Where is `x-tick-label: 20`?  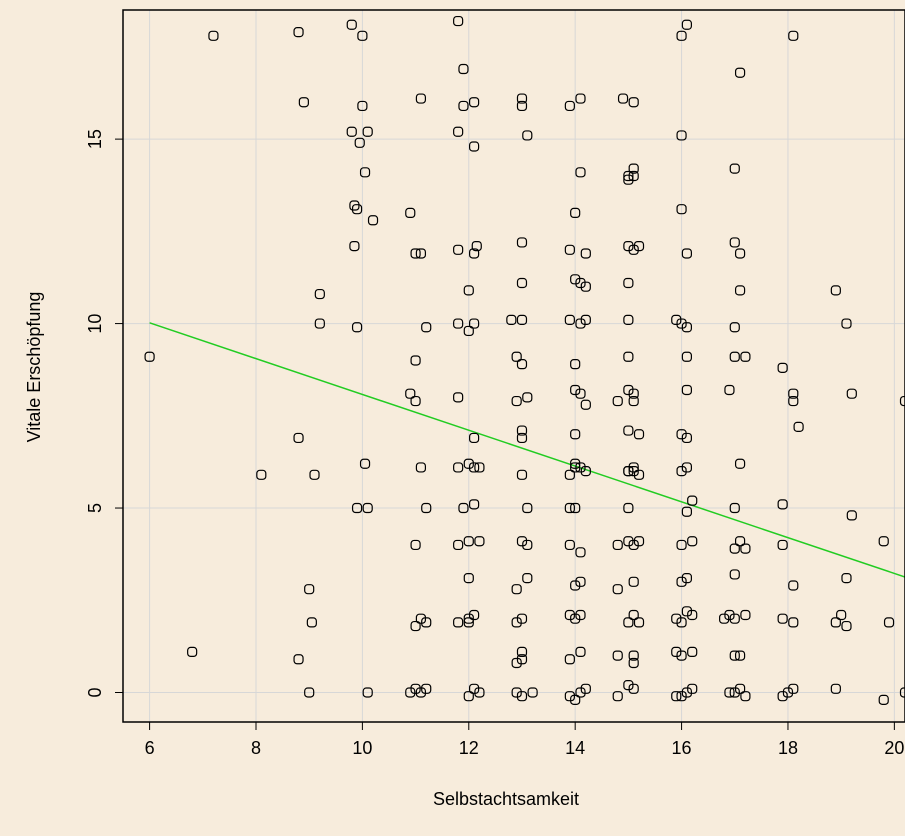 x-tick-label: 20 is located at coordinates (894, 748).